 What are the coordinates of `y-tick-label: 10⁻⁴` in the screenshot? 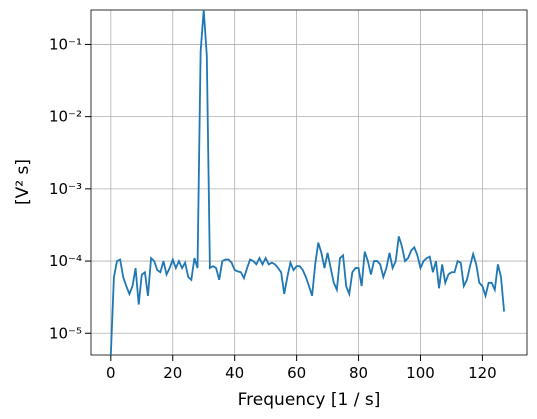 It's located at (65, 261).